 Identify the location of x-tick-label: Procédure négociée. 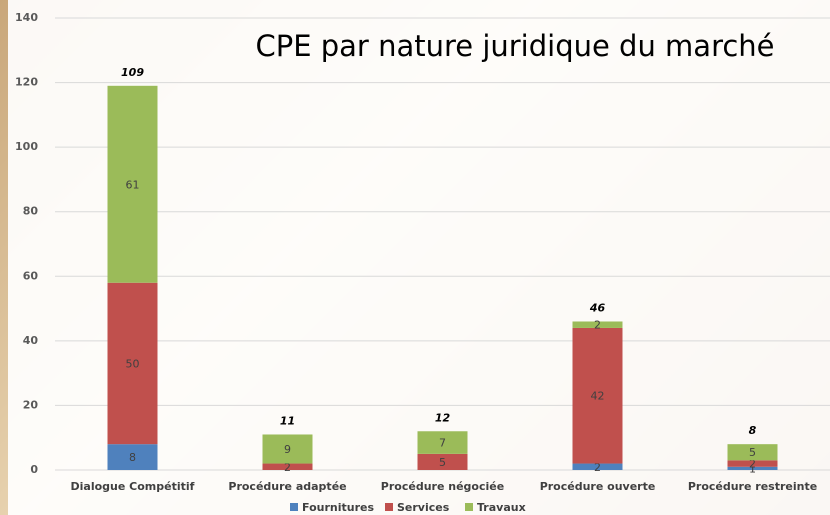
(442, 486).